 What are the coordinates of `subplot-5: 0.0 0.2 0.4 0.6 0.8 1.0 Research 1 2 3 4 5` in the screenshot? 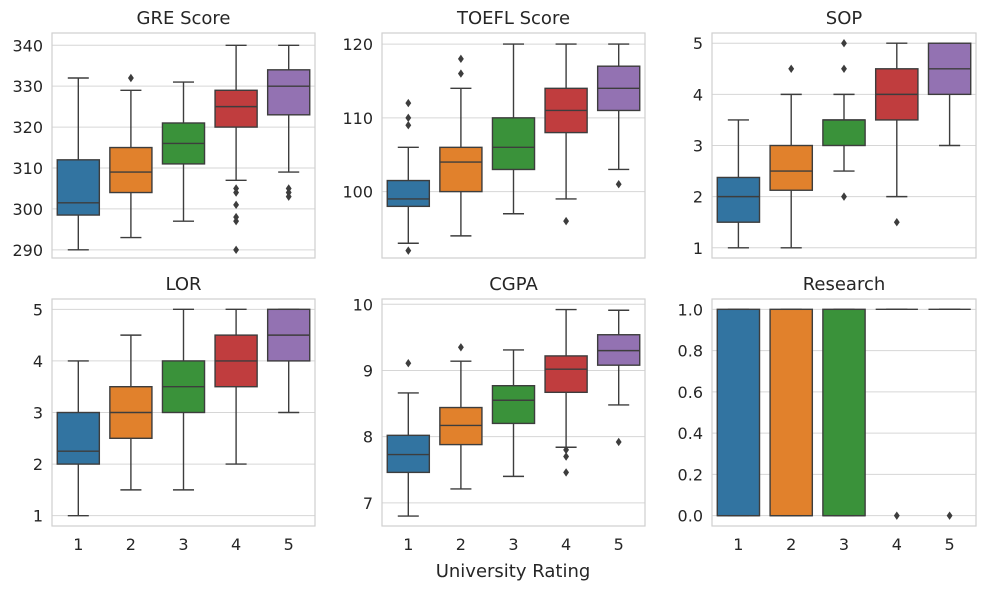 It's located at (827, 414).